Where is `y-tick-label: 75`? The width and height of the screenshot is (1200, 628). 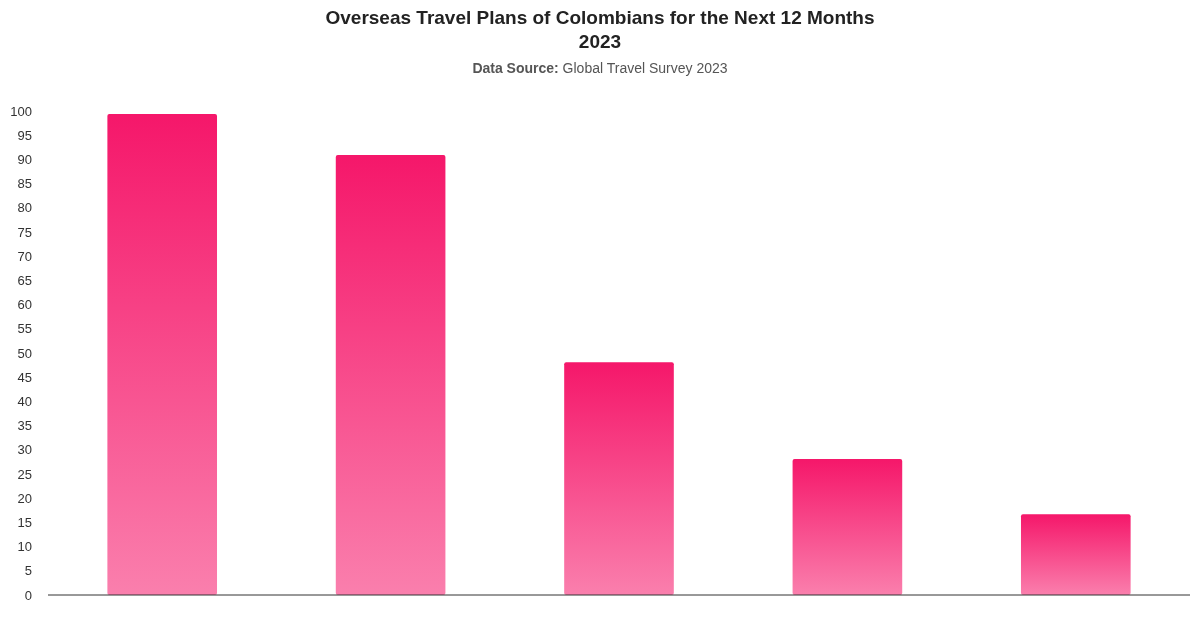
y-tick-label: 75 is located at coordinates (24, 232).